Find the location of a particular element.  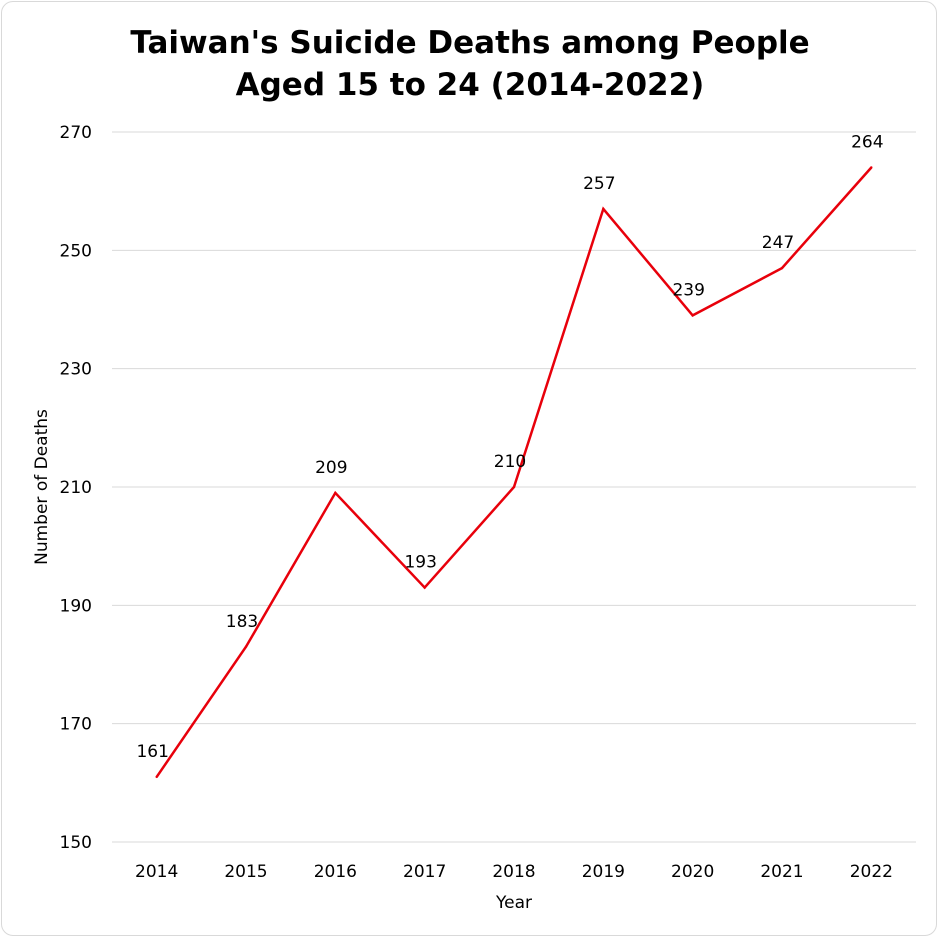

x-axis-ticks: 2014 2015 2016 2017 2018 2019 2020 2021 2022 is located at coordinates (514, 872).